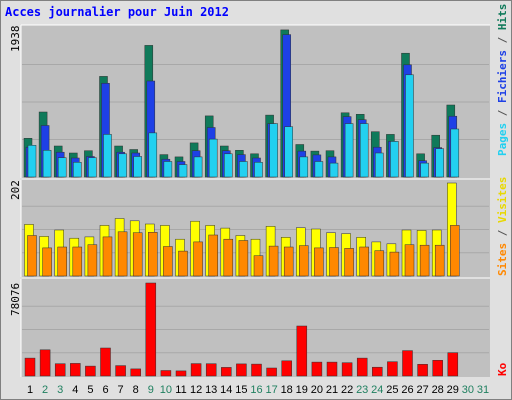  Describe the element at coordinates (241, 390) in the screenshot. I see `day-label: 15` at that location.